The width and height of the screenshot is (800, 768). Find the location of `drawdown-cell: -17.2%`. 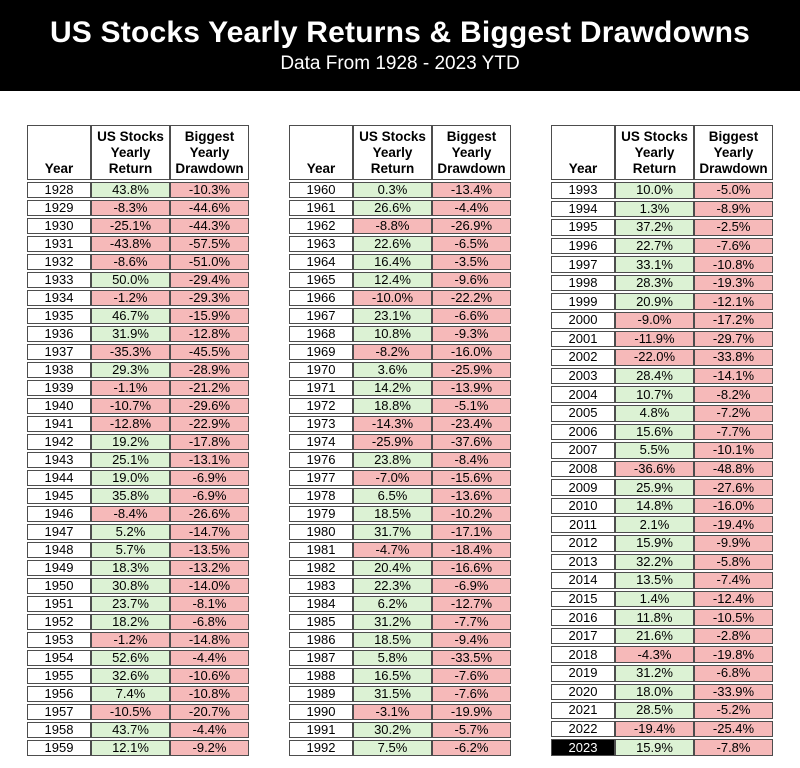

drawdown-cell: -17.2% is located at coordinates (733, 320).